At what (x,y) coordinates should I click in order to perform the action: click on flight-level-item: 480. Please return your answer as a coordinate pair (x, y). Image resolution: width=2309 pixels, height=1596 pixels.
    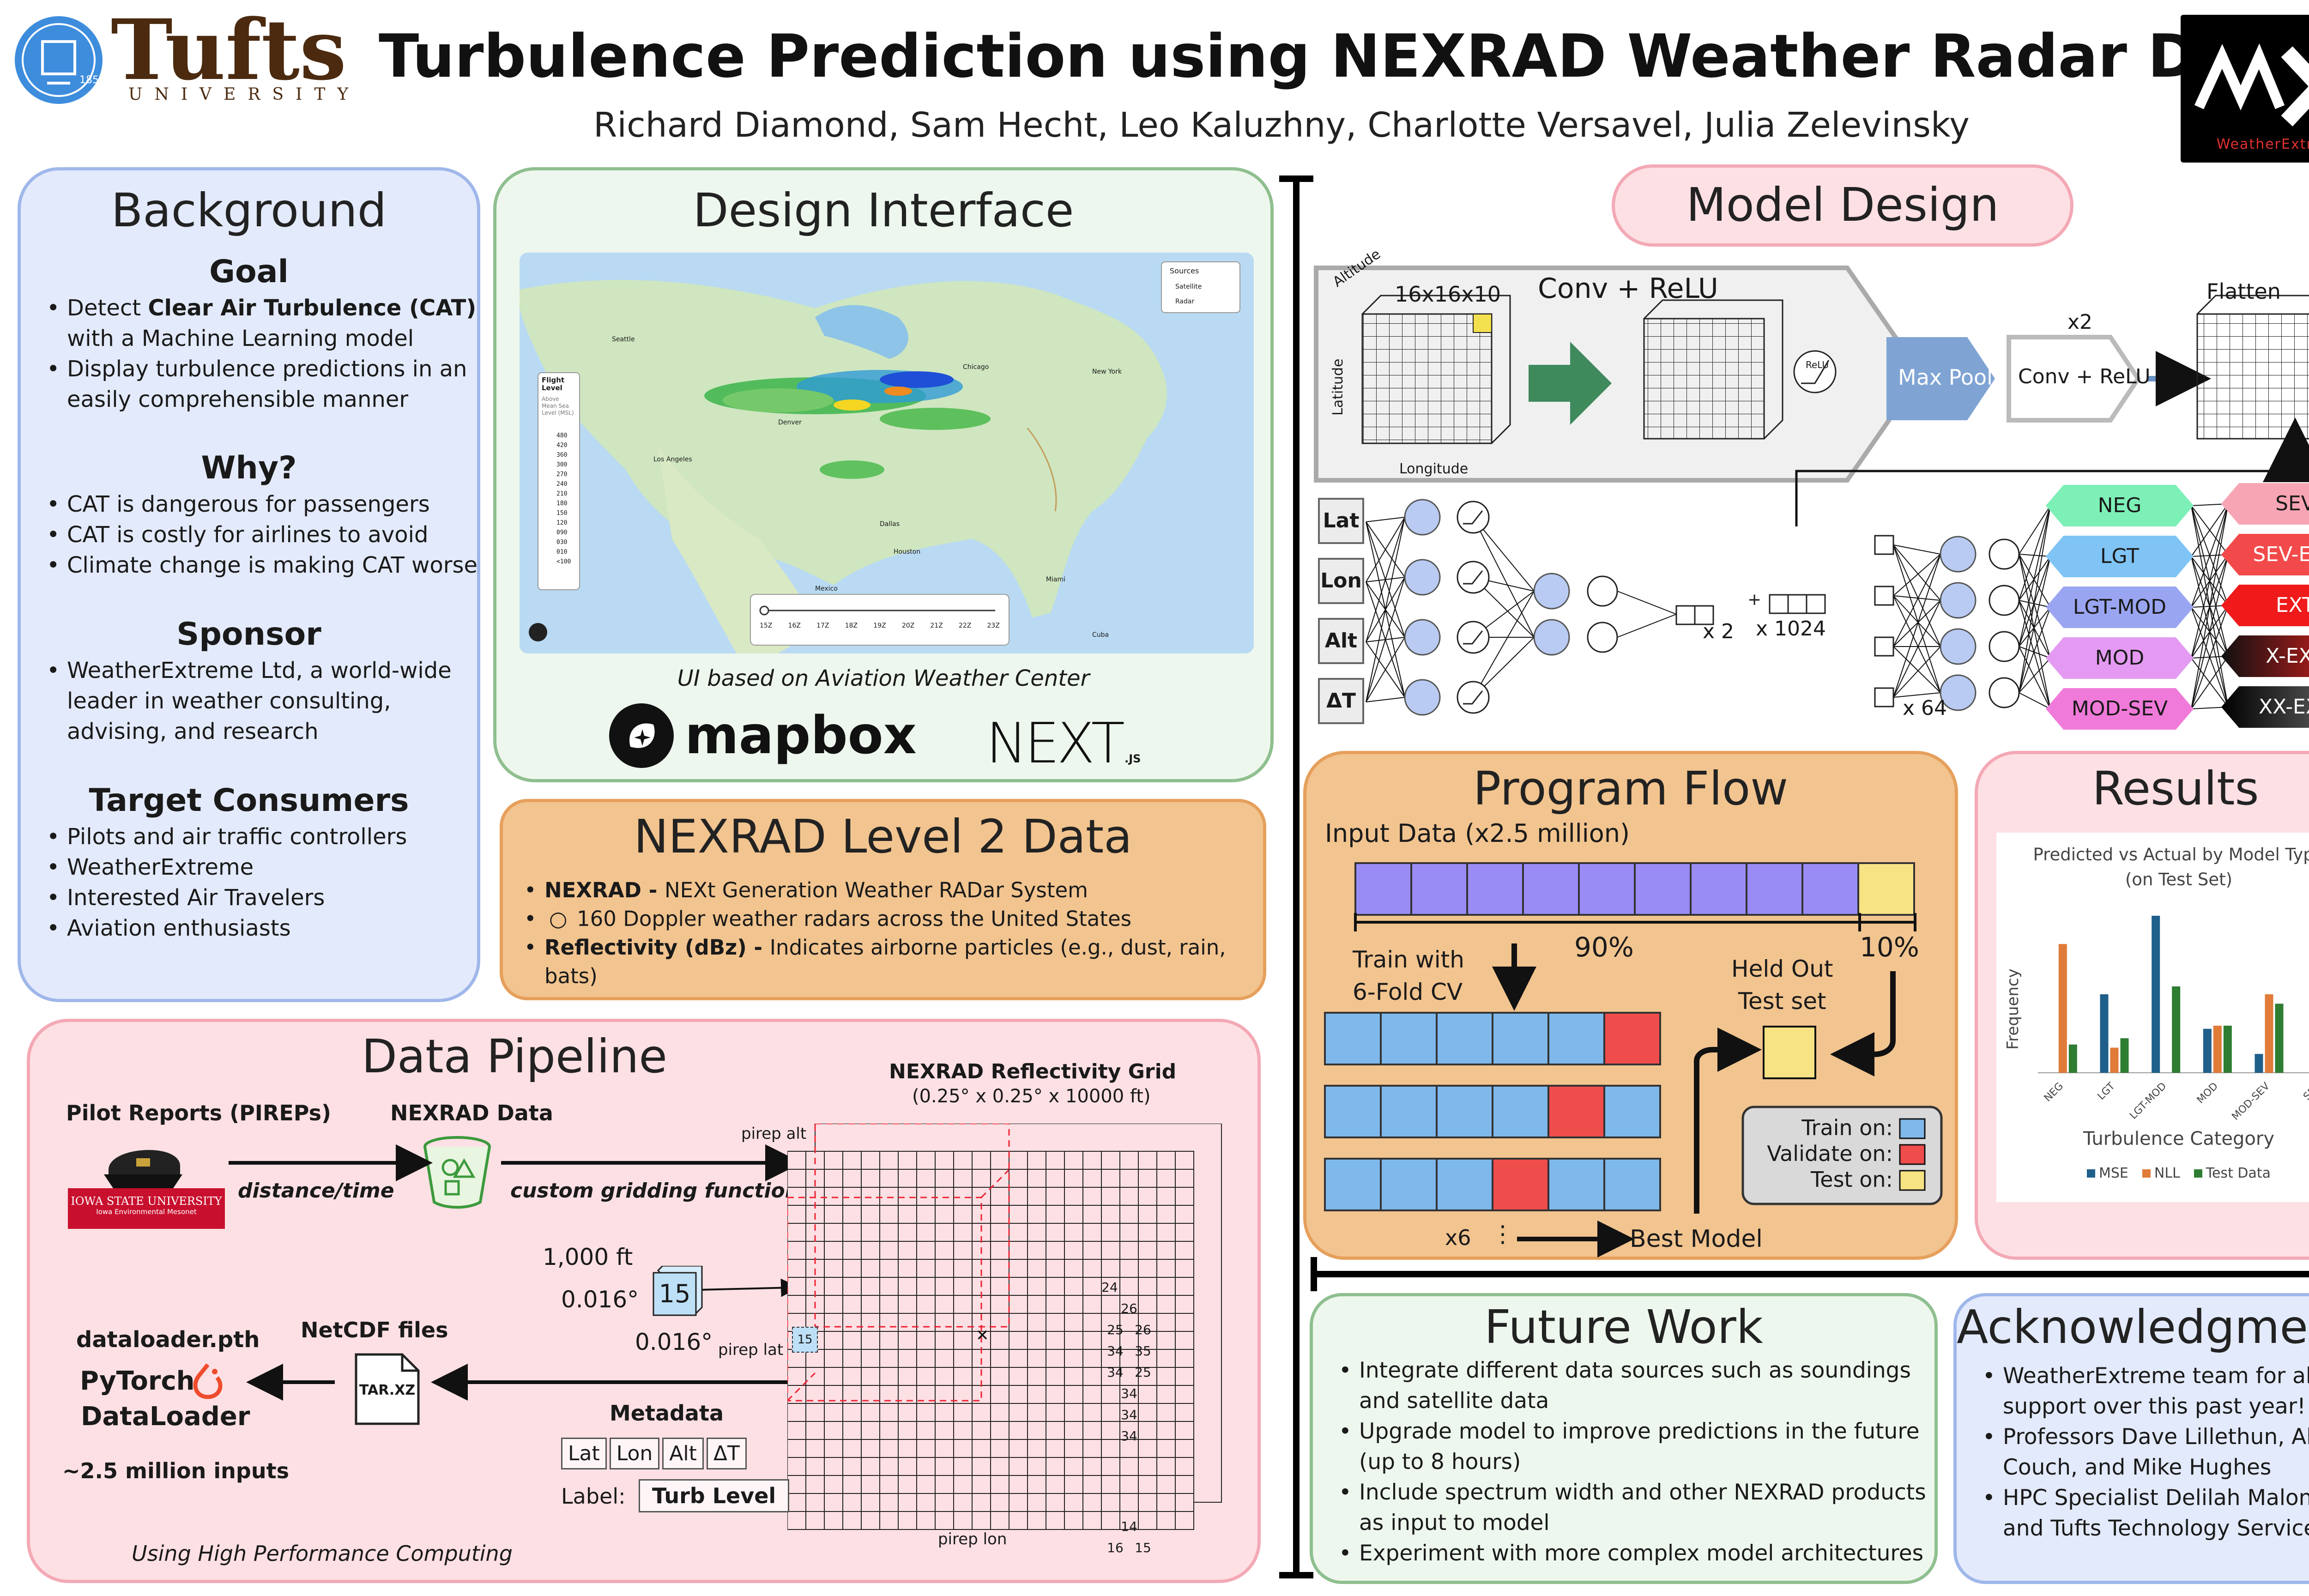
    Looking at the image, I should click on (562, 435).